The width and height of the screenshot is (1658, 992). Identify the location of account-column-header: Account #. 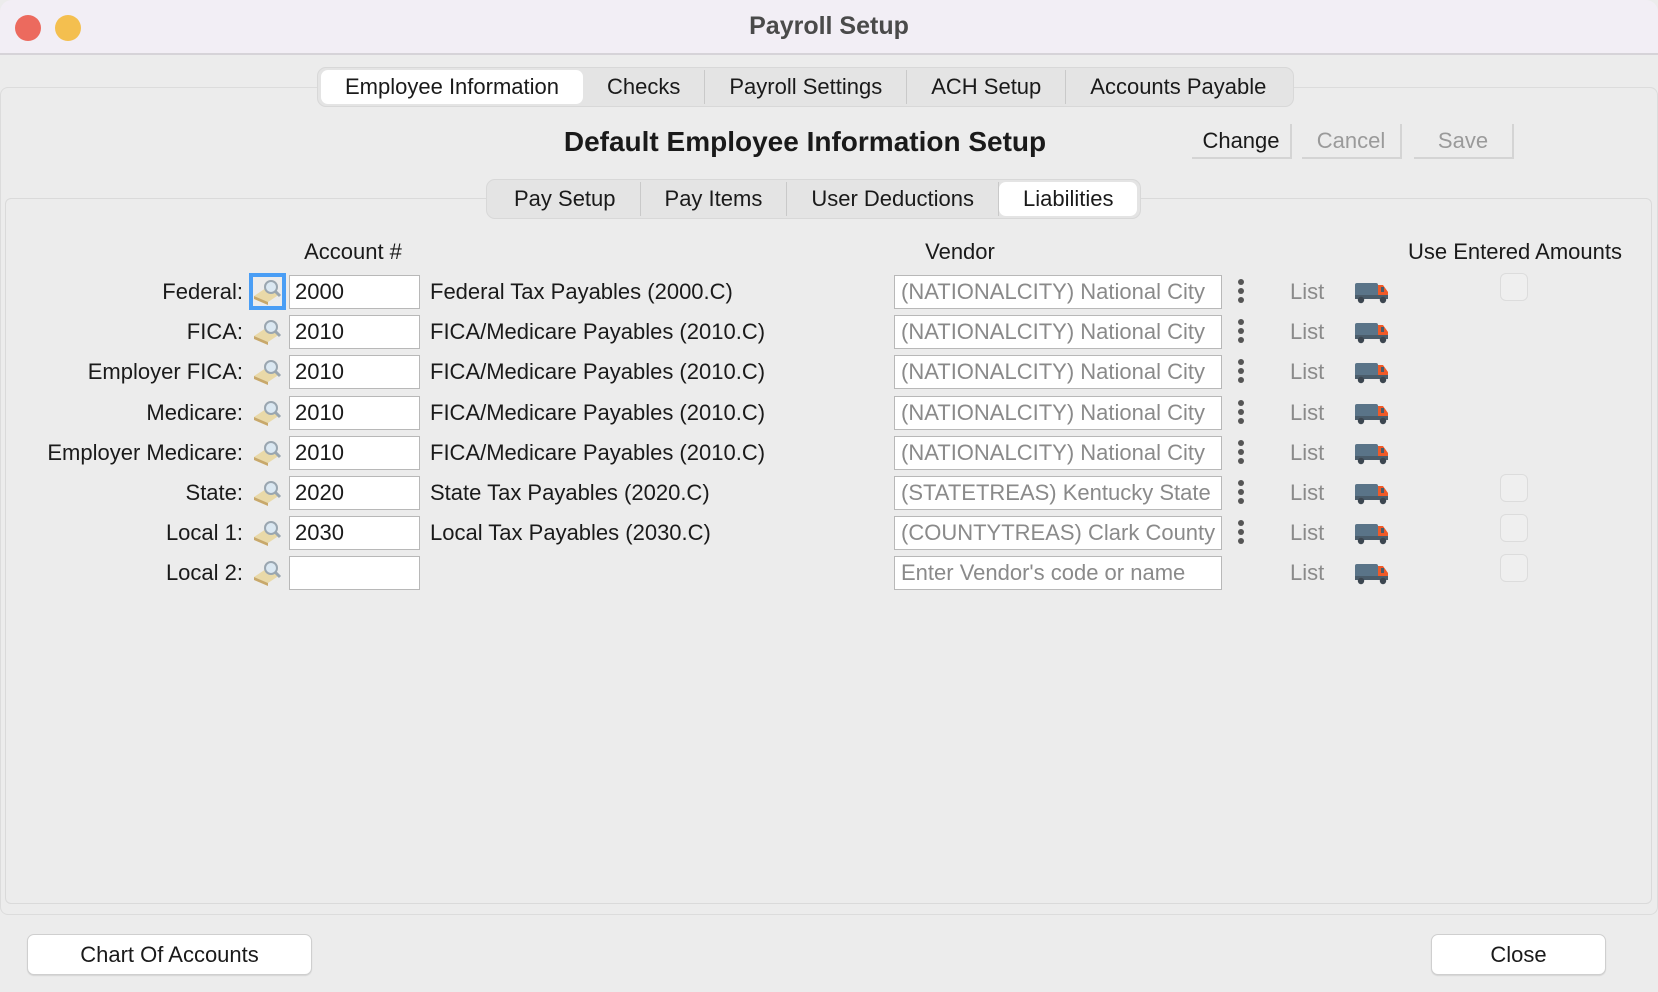
(353, 251).